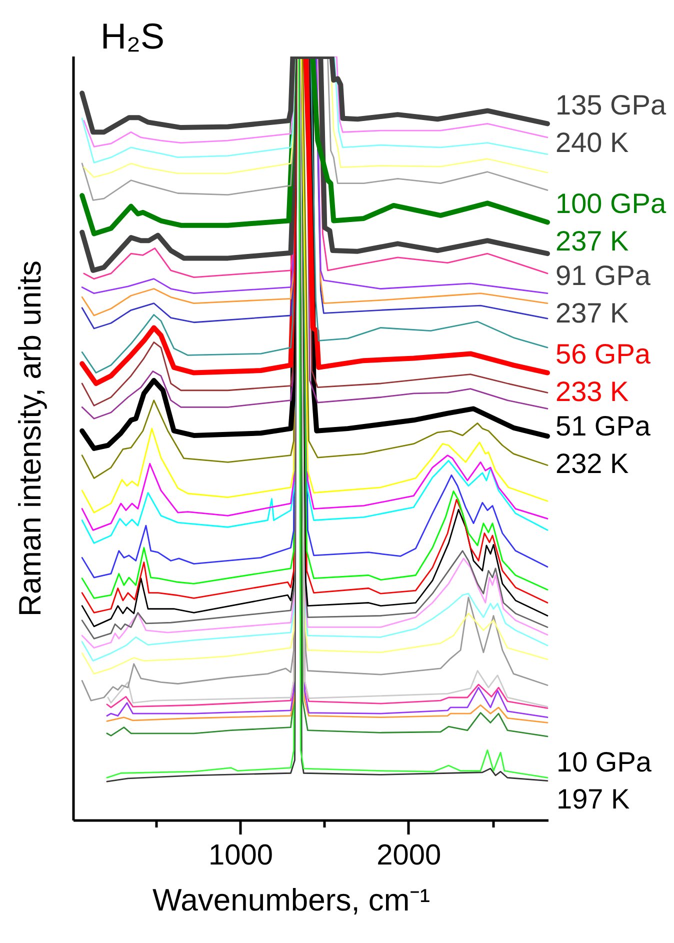 Image resolution: width=674 pixels, height=943 pixels. Describe the element at coordinates (610, 222) in the screenshot. I see `series-label: 100 GPa 237 K` at that location.